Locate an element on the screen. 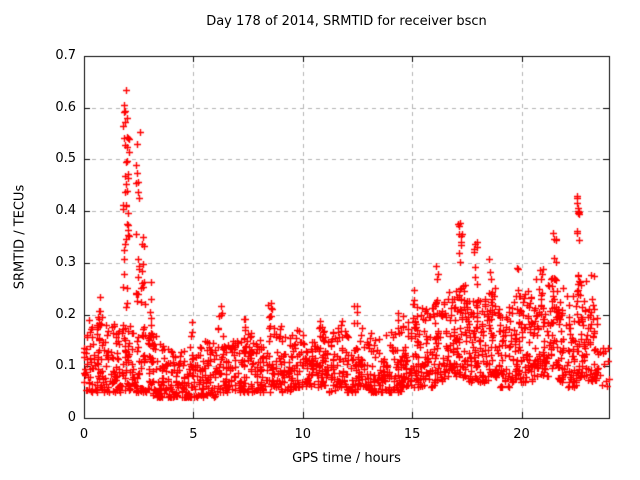 This screenshot has width=640, height=480. x-tick-label: 15 is located at coordinates (412, 434).